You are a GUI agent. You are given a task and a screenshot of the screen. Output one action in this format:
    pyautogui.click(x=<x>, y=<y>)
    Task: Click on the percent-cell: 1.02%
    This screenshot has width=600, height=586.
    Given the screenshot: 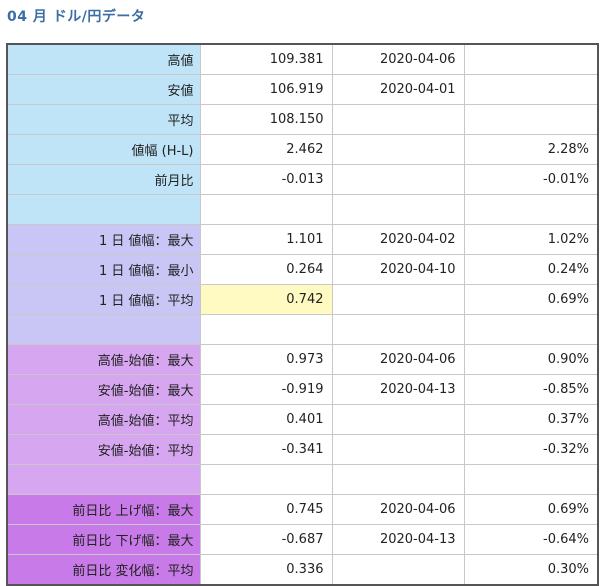 What is the action you would take?
    pyautogui.click(x=531, y=239)
    